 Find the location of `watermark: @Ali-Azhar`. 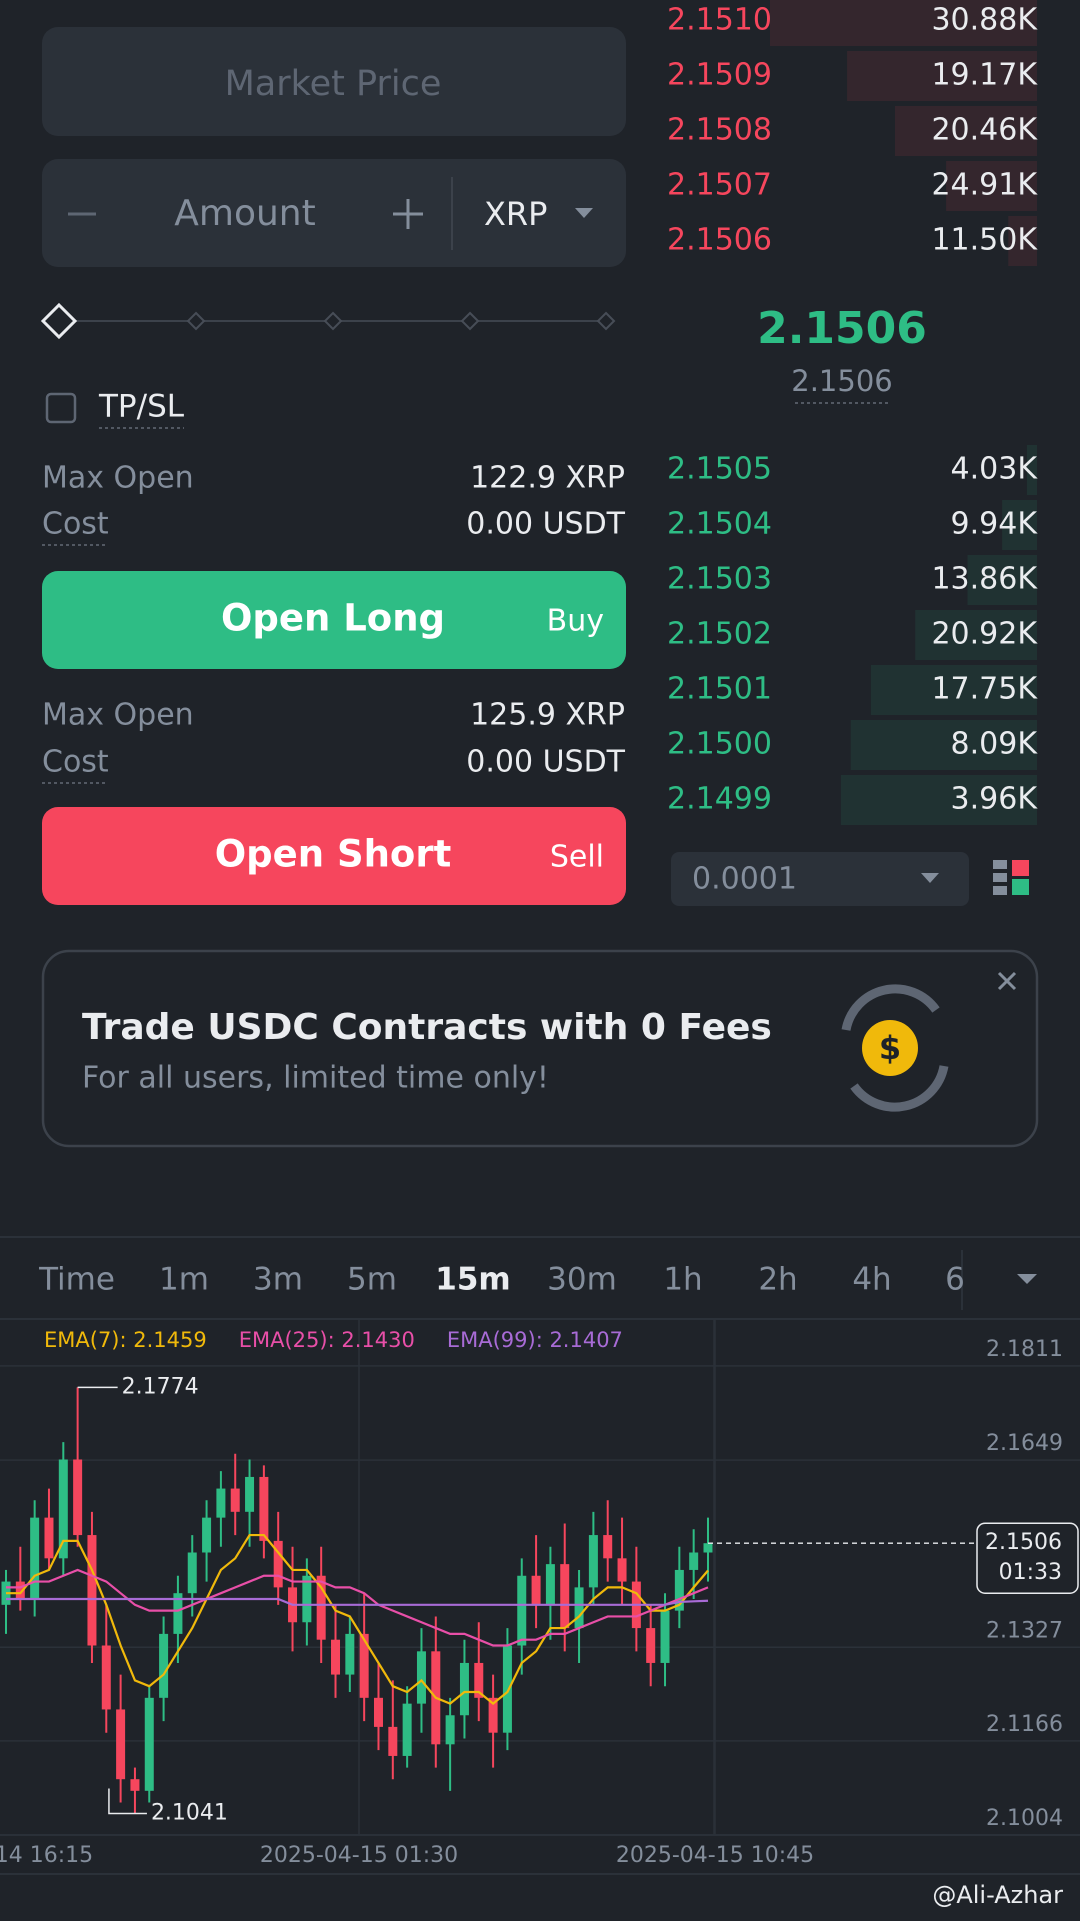

watermark: @Ali-Azhar is located at coordinates (997, 1895).